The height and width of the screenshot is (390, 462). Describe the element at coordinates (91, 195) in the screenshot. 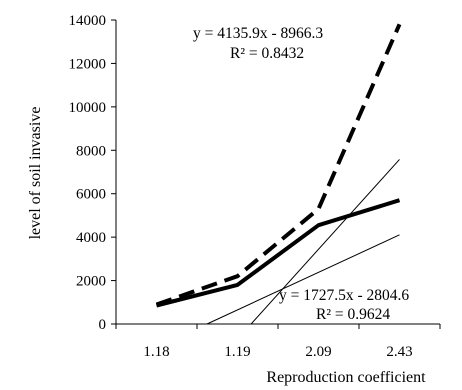

I see `y-tick-label: 6000` at that location.